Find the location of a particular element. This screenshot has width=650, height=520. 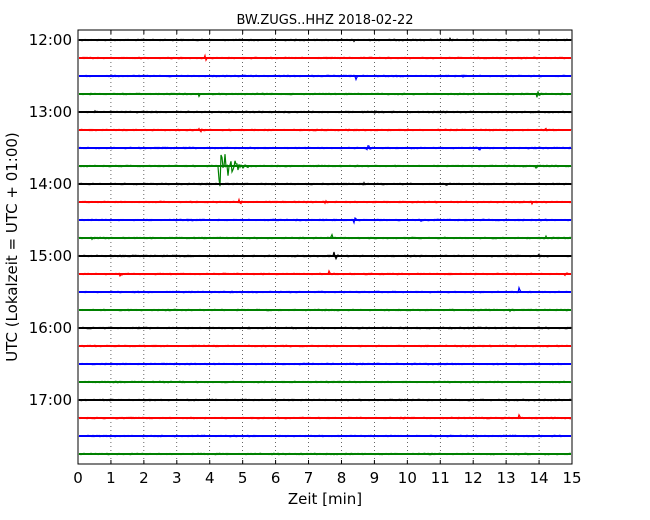

x-tick-label: 1 is located at coordinates (111, 478).